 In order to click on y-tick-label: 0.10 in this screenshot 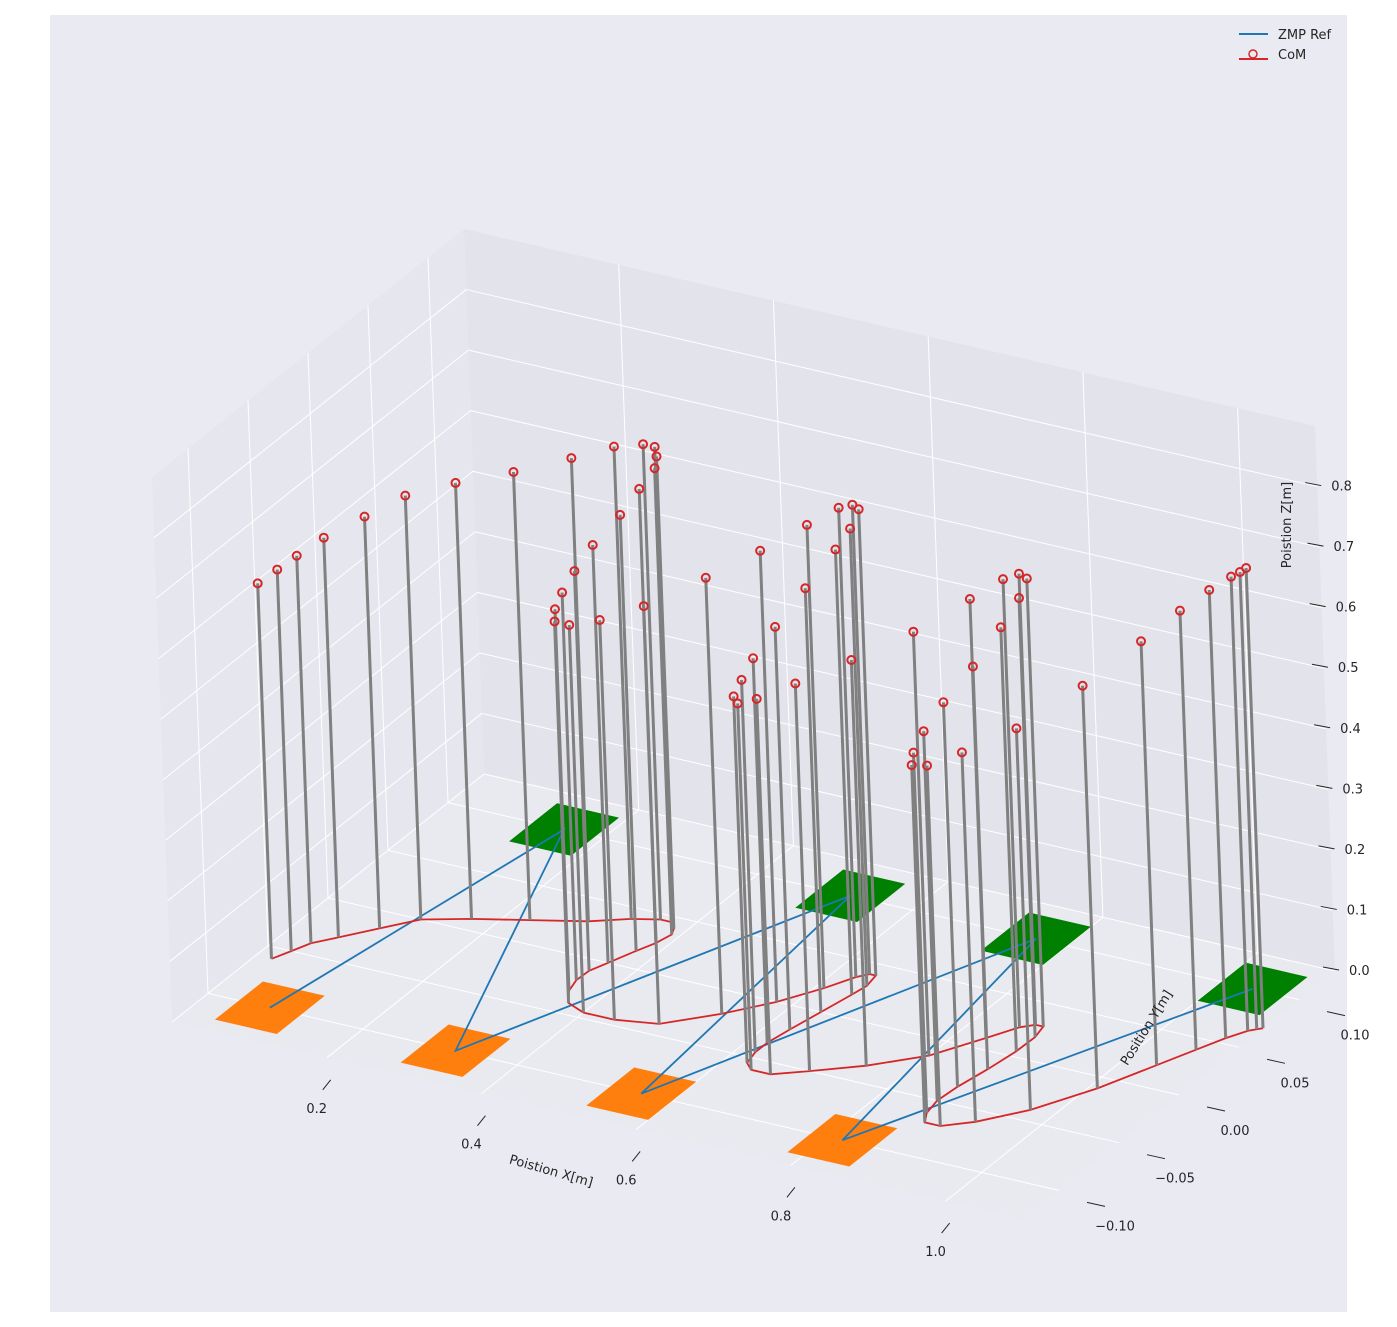, I will do `click(1355, 1036)`.